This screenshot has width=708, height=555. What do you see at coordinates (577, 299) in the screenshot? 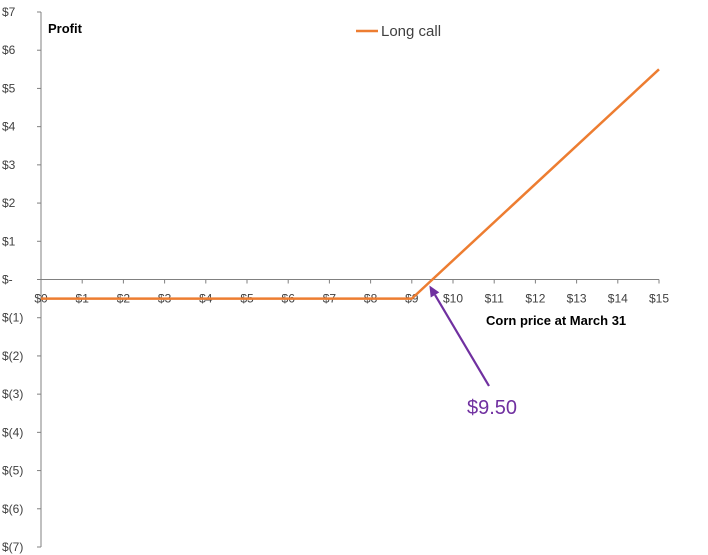
I see `x-tick-label: $13` at bounding box center [577, 299].